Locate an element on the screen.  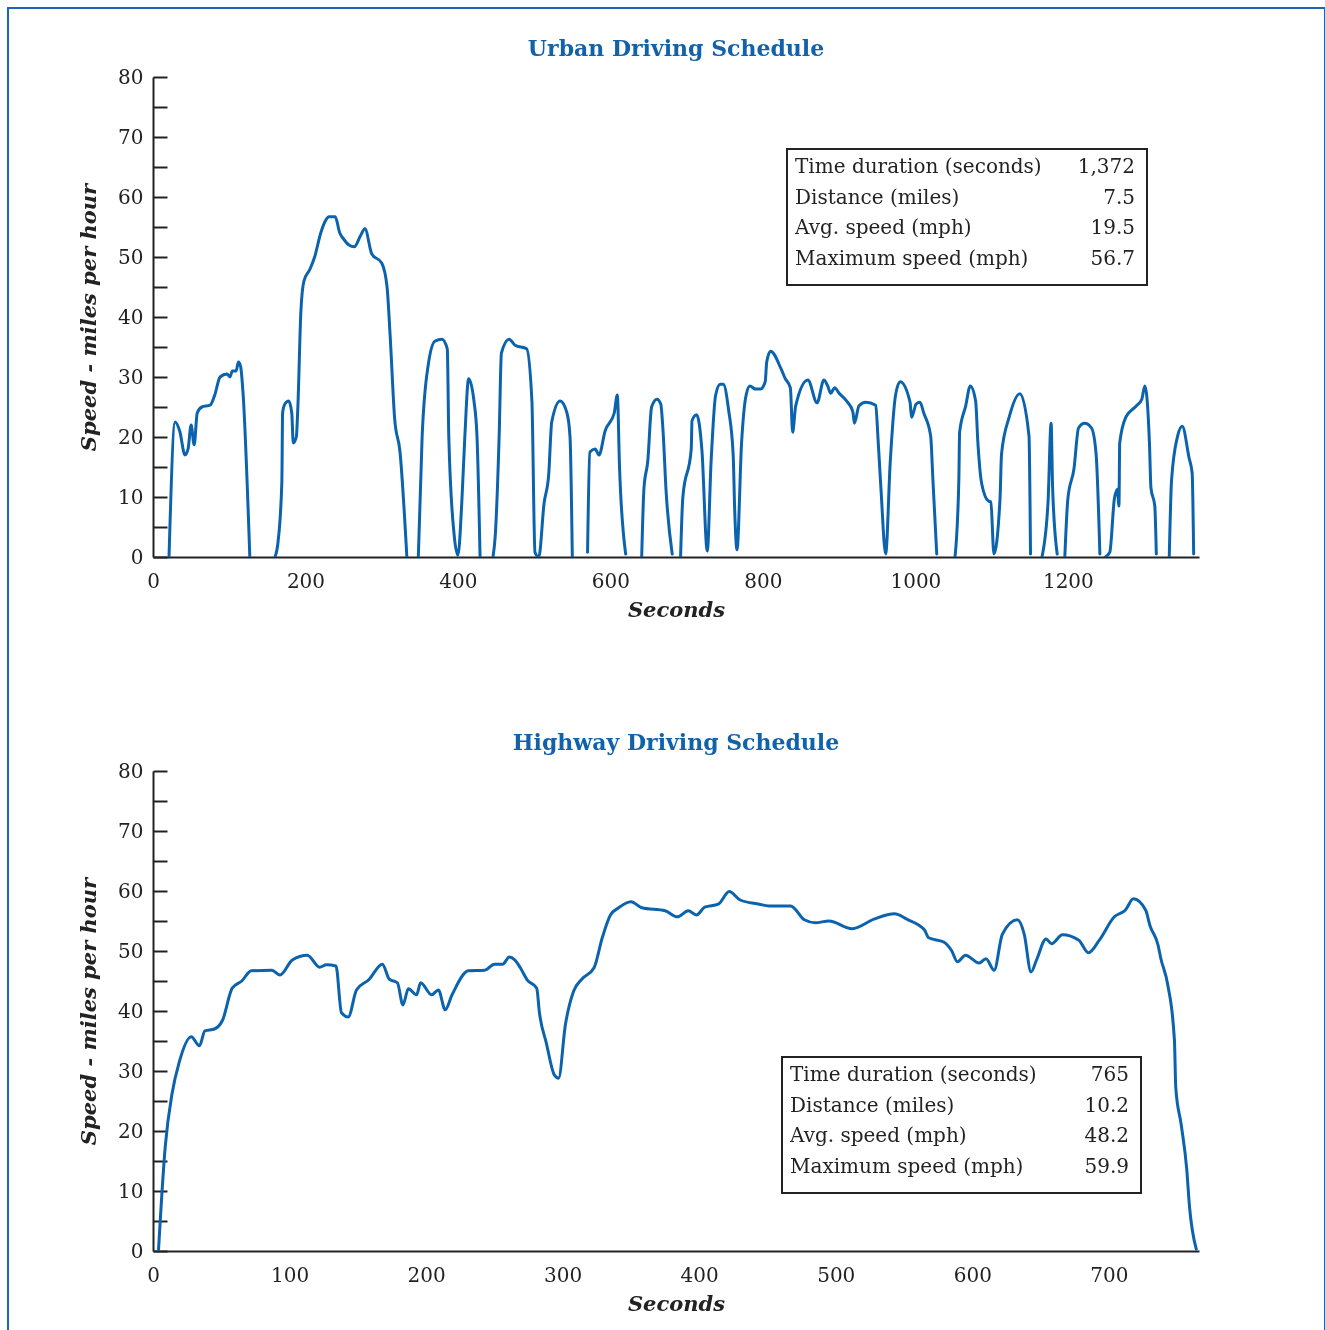
x-tick-label: 500 is located at coordinates (836, 1274).